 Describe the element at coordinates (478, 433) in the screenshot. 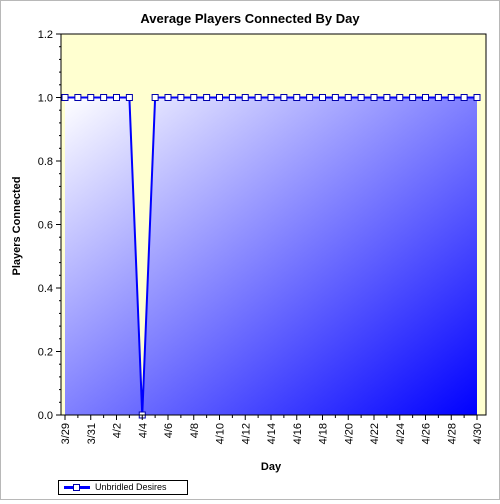

I see `x-tick-label: 4/30` at that location.